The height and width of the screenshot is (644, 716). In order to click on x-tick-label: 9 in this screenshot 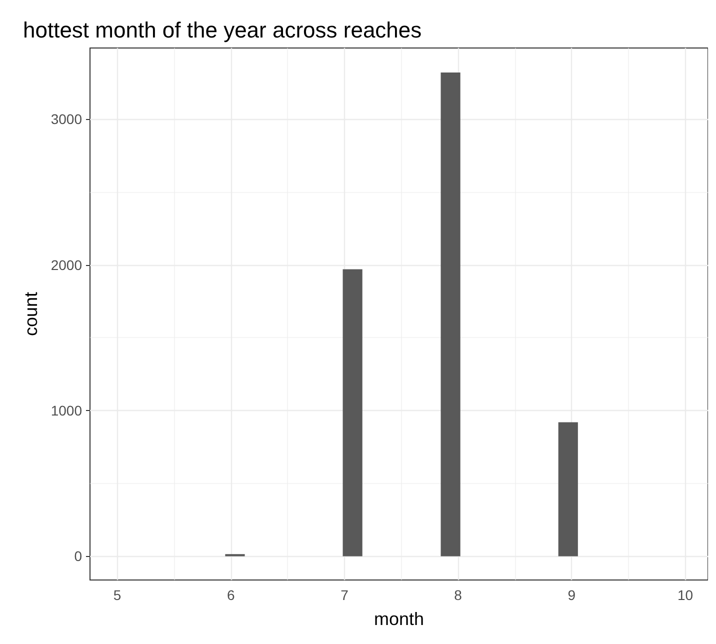, I will do `click(572, 595)`.